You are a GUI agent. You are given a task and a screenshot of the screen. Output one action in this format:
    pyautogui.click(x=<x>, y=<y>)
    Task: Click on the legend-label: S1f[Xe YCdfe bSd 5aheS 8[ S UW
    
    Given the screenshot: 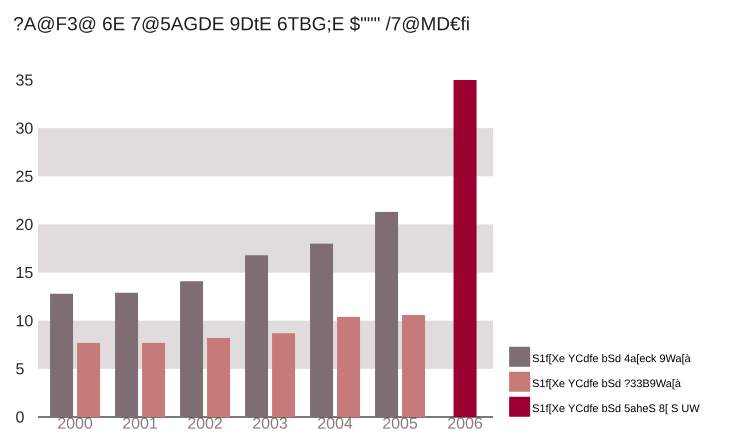 What is the action you would take?
    pyautogui.click(x=616, y=409)
    